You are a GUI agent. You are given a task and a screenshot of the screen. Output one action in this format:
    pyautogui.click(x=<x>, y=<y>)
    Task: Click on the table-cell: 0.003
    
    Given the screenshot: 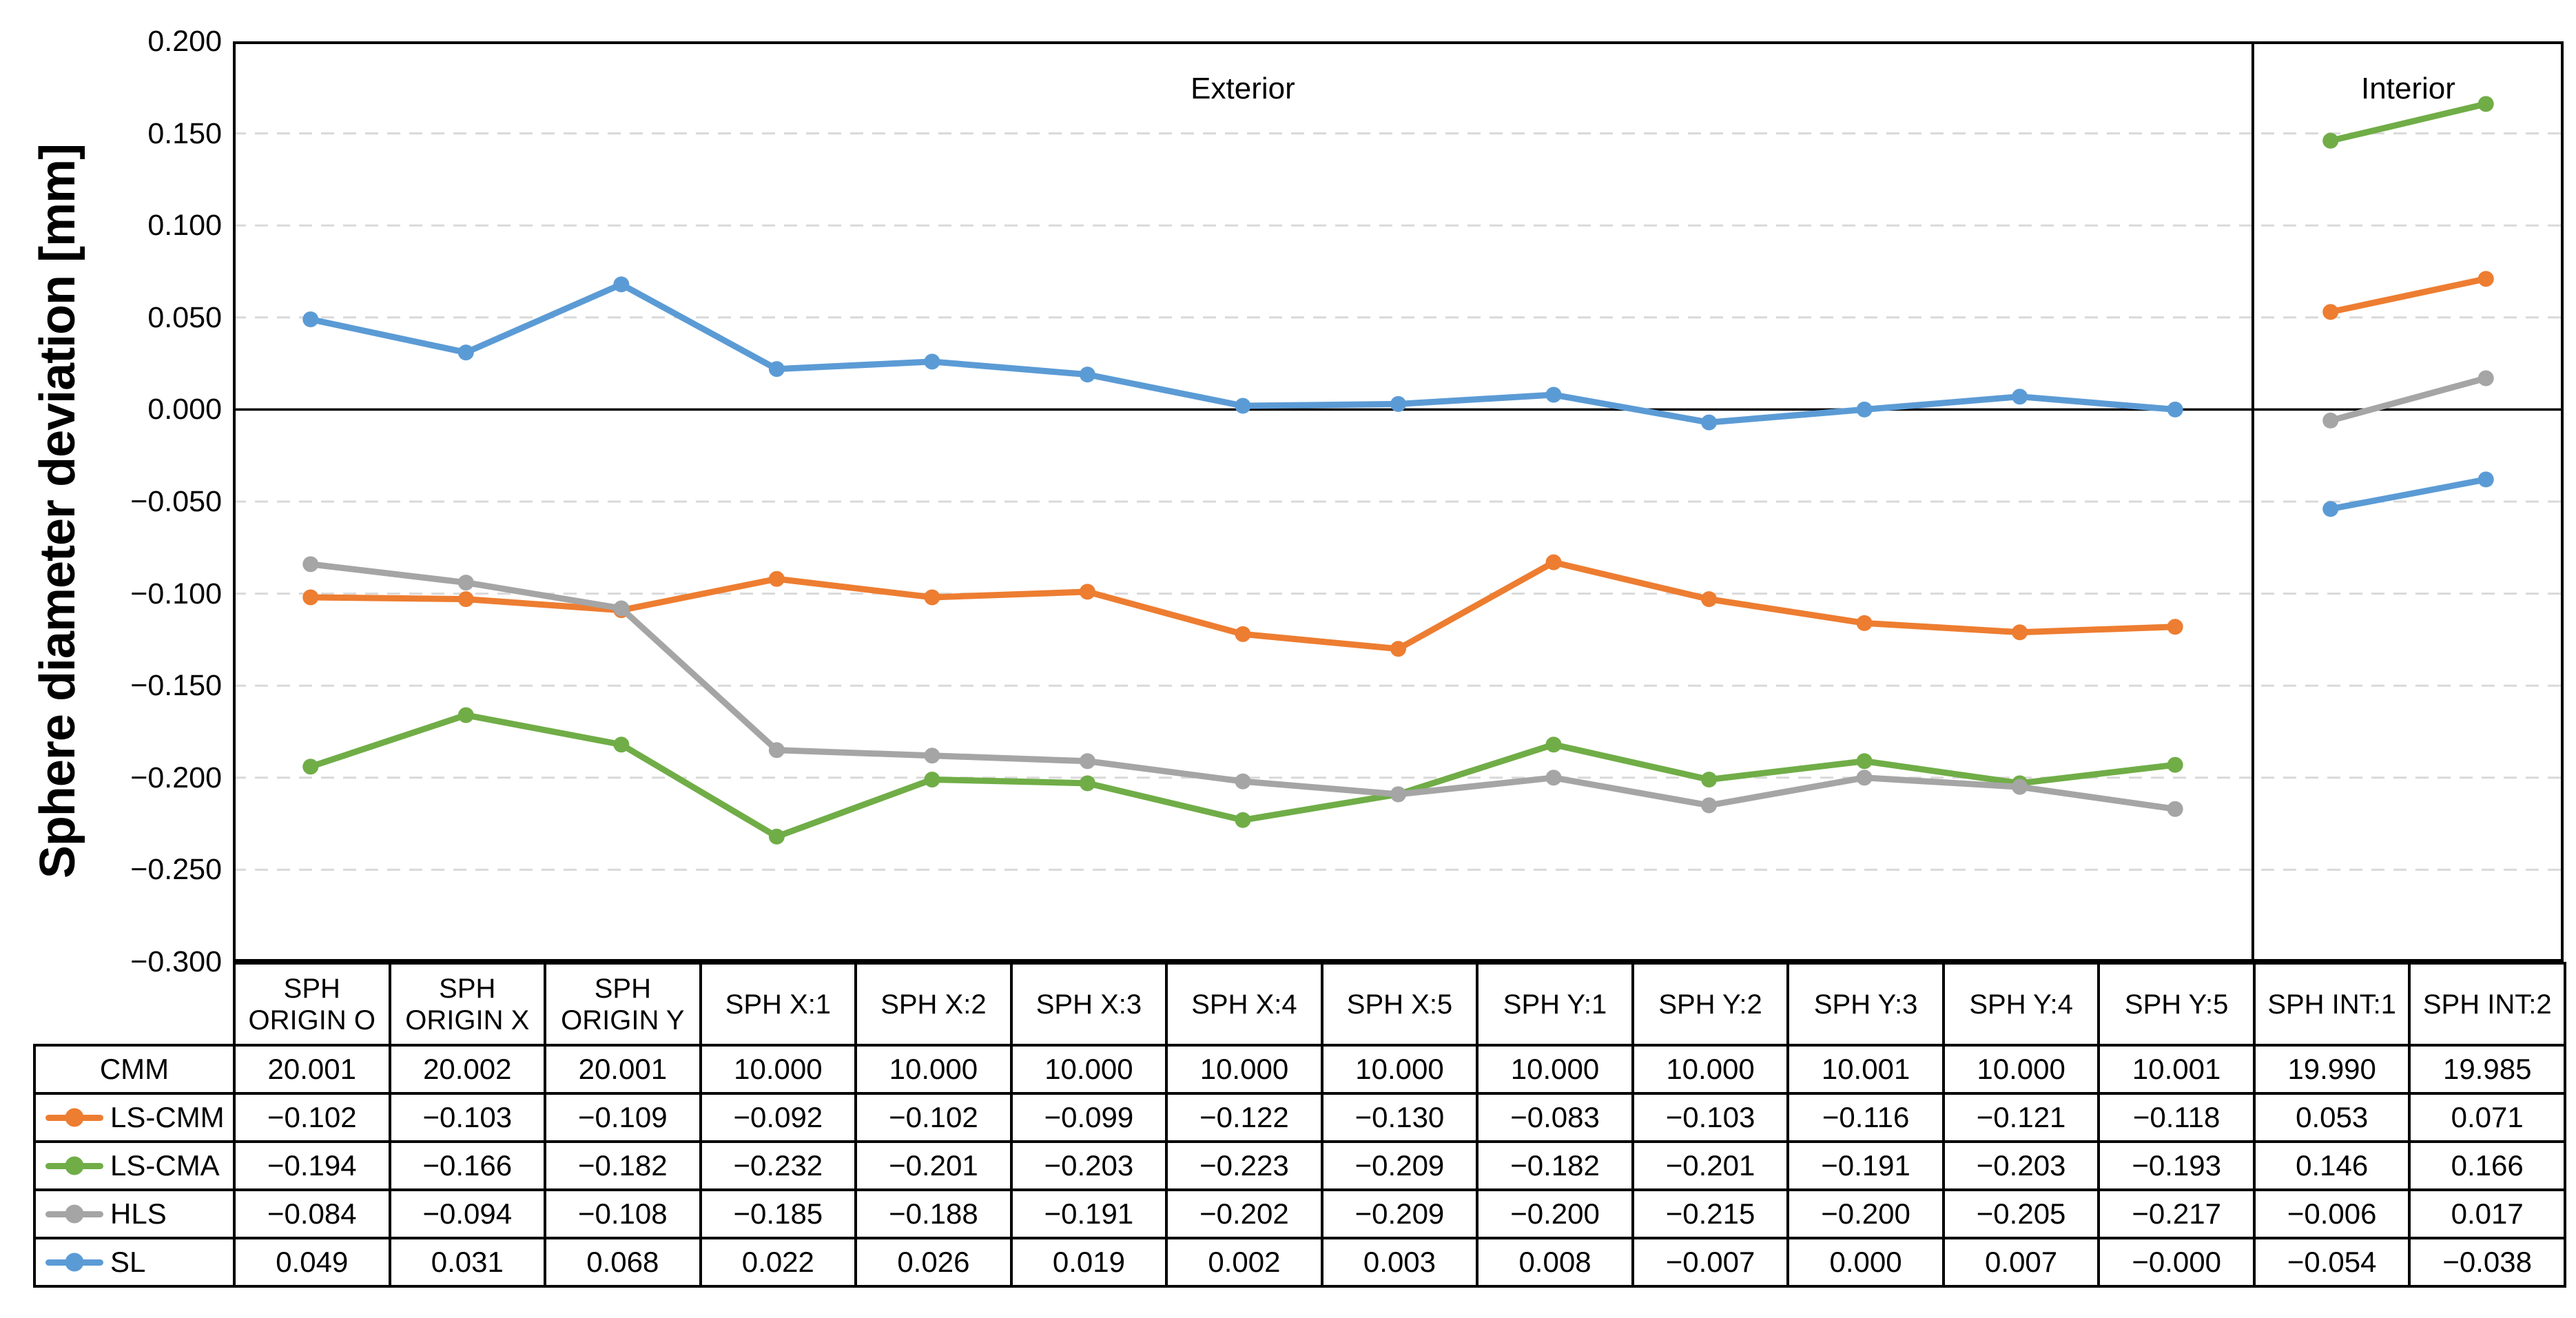 What is the action you would take?
    pyautogui.click(x=1399, y=1262)
    